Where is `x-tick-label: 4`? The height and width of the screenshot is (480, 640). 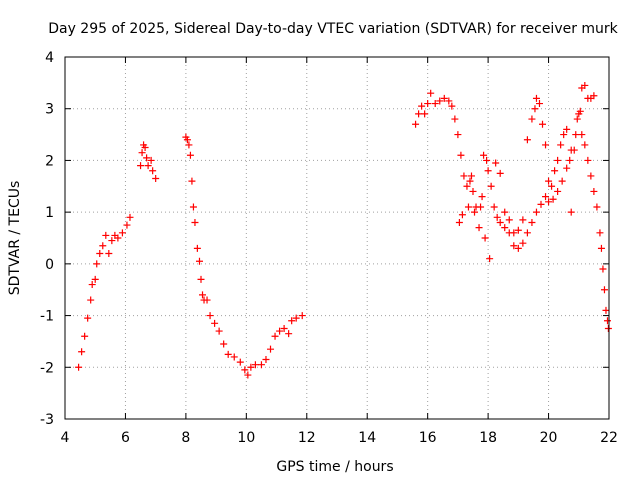
x-tick-label: 4 is located at coordinates (65, 438).